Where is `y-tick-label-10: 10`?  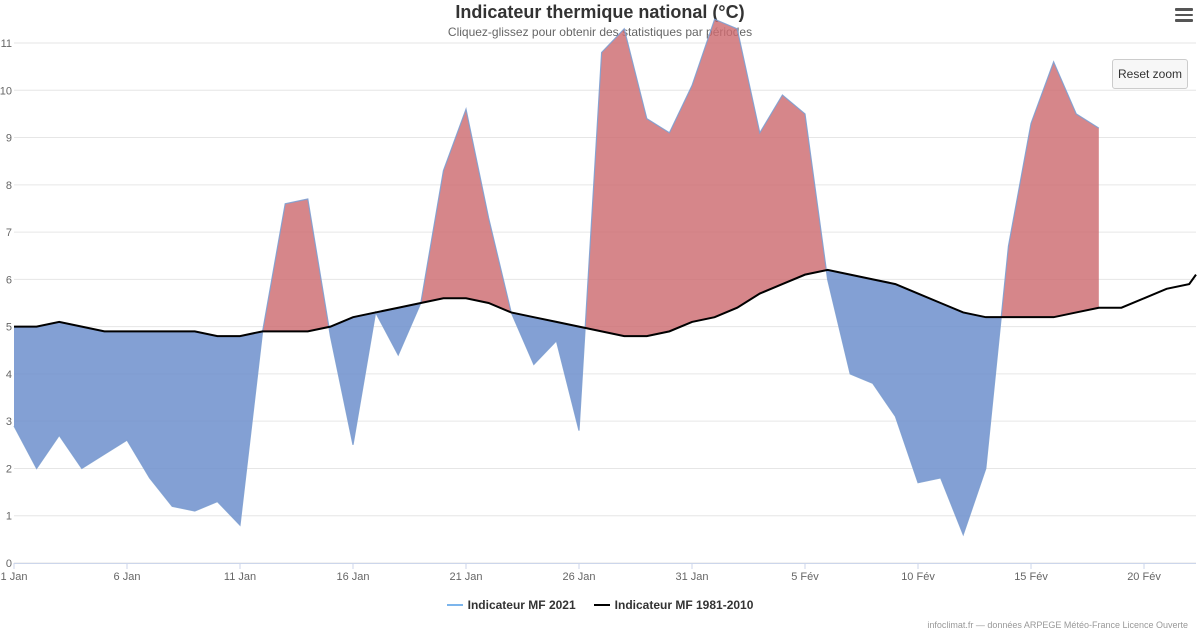
y-tick-label-10: 10 is located at coordinates (6, 91).